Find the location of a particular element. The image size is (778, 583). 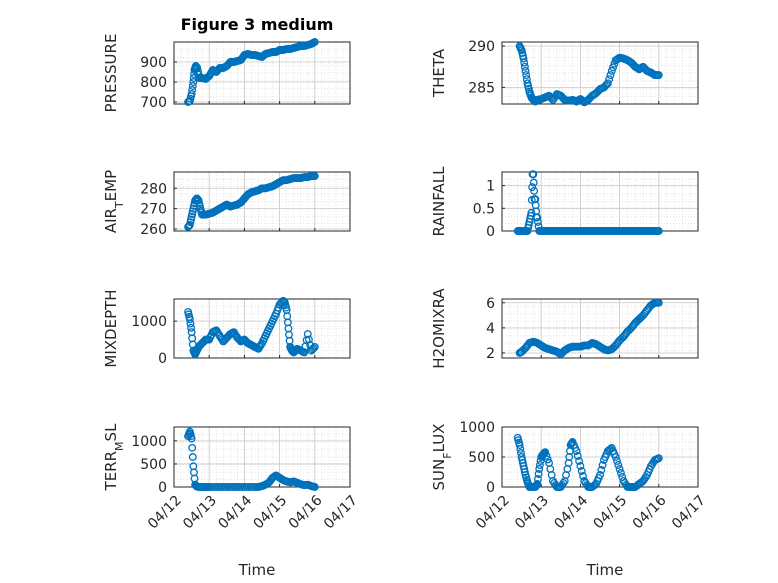

y-label-main: H2OMIXRA is located at coordinates (439, 328).